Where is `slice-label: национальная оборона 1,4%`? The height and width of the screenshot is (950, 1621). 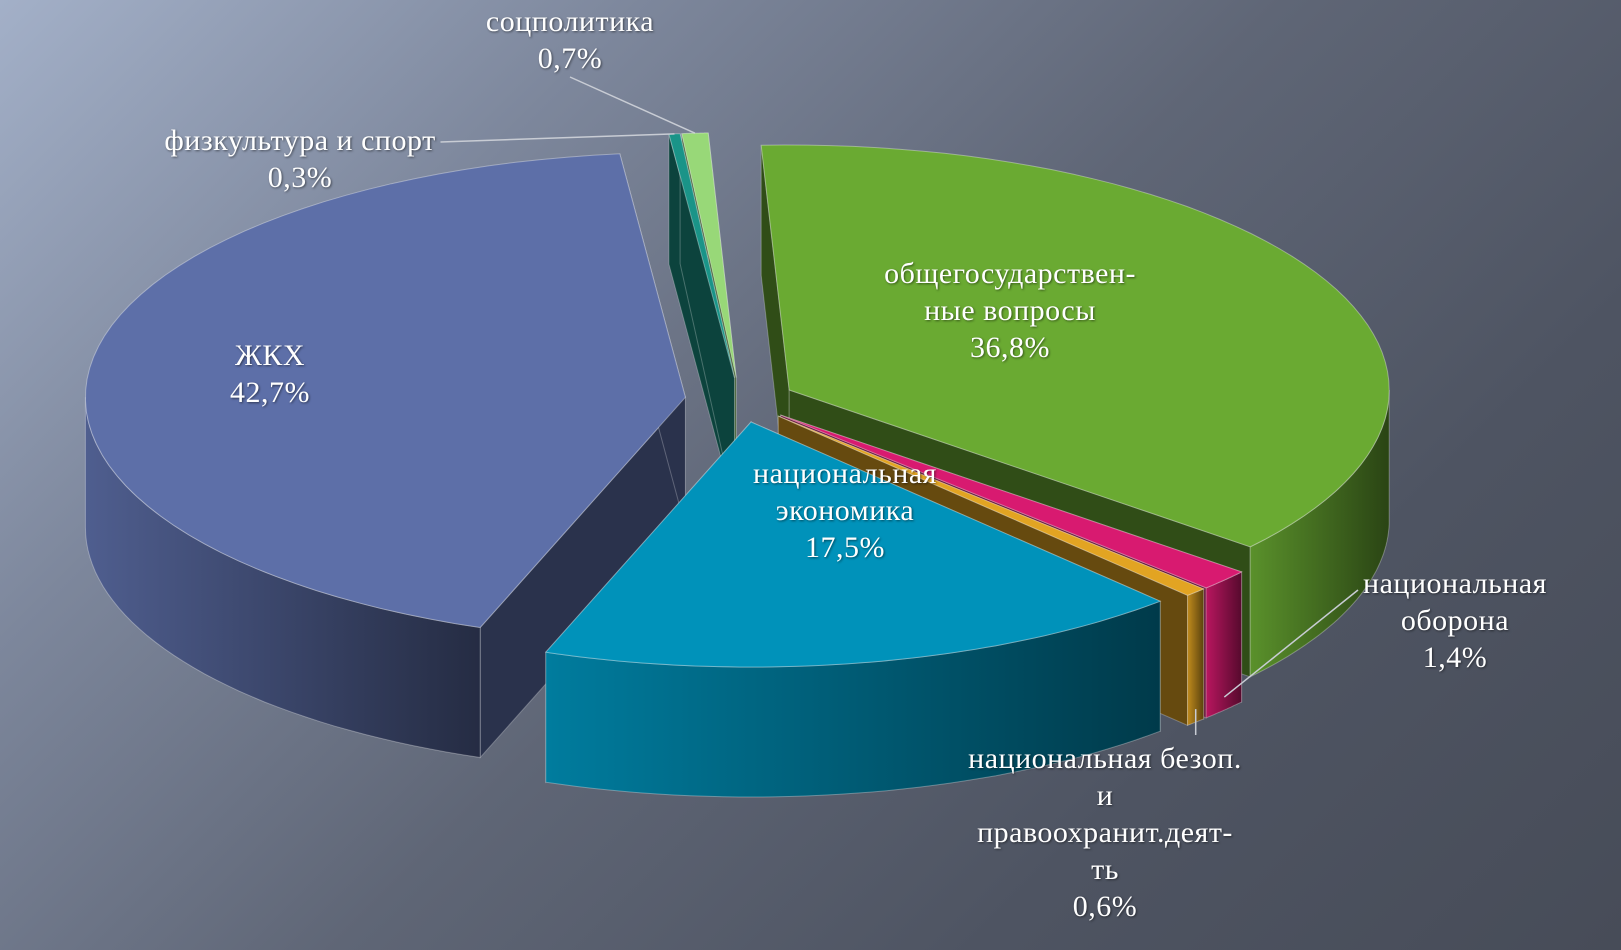 slice-label: национальная оборона 1,4% is located at coordinates (1455, 620).